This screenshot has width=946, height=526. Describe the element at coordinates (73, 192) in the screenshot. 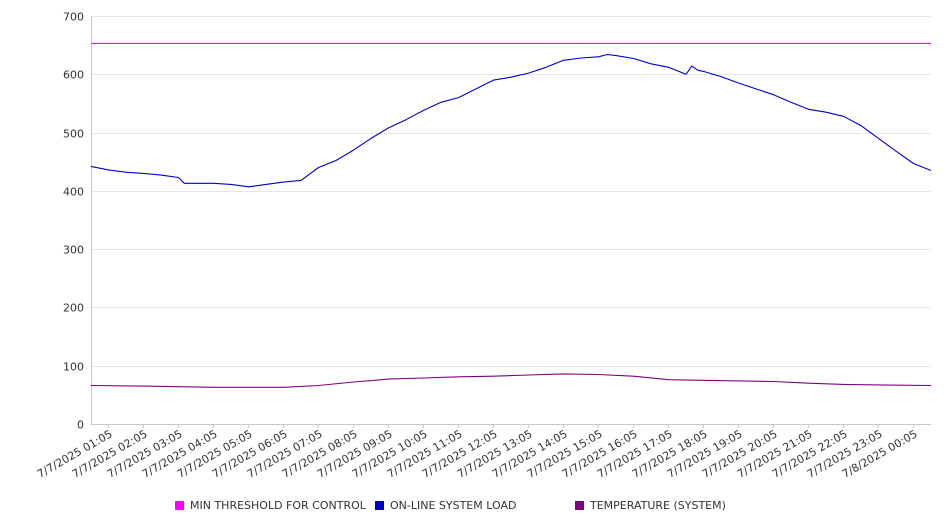

I see `y-tick-label: 400` at that location.